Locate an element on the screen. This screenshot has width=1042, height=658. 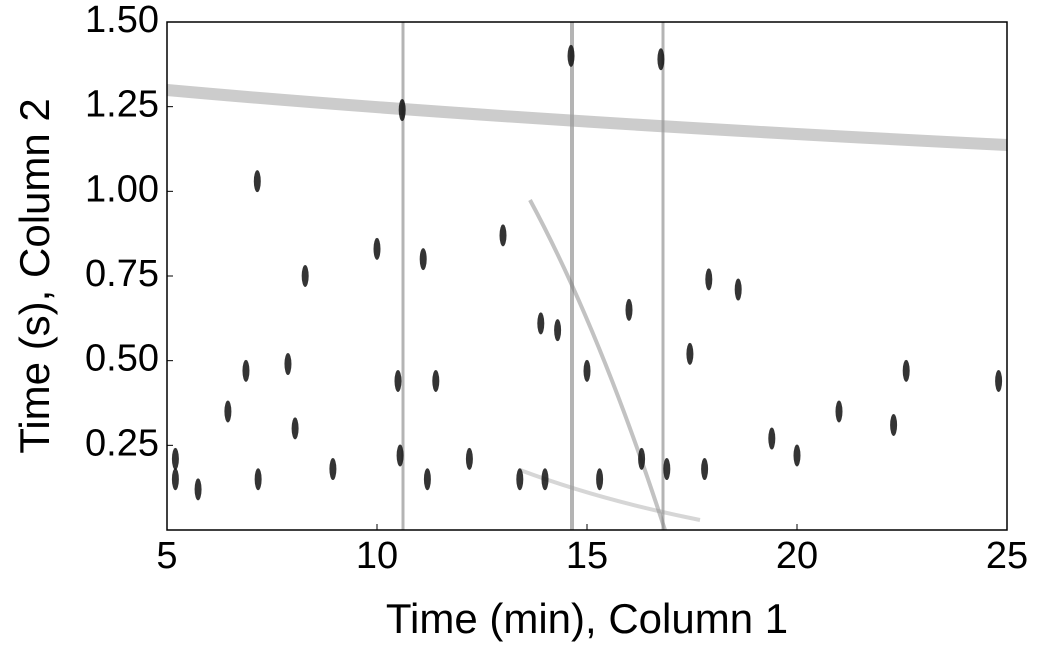
x-axis-title: Time (min), Column 1 is located at coordinates (587, 618).